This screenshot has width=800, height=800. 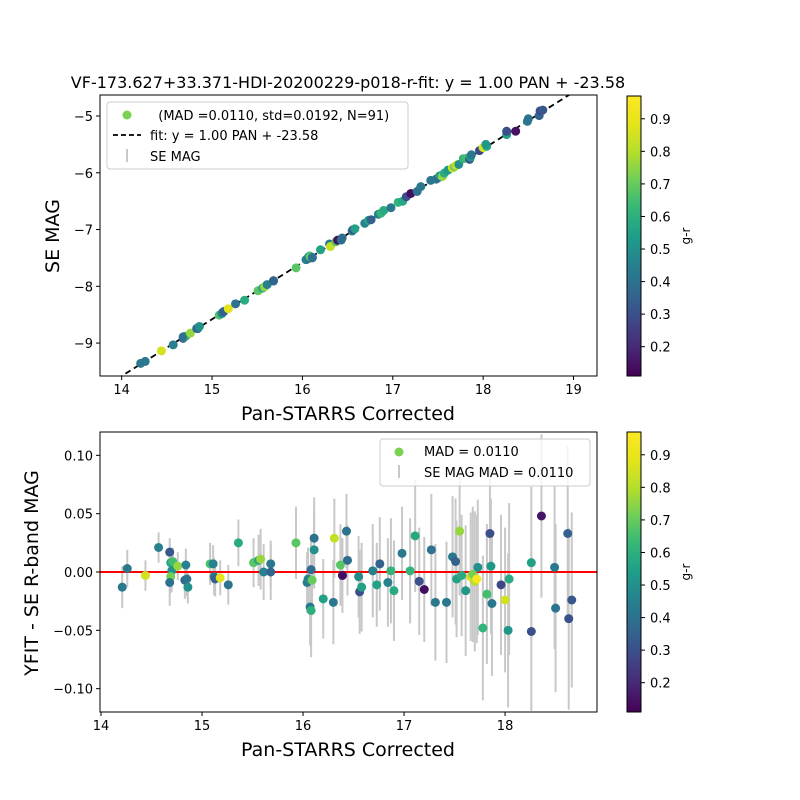 I want to click on bottom-colorbar-ticks: 0.2 0.3 0.4 0.5 0.6 0.7 0.8 0.9, so click(x=656, y=570).